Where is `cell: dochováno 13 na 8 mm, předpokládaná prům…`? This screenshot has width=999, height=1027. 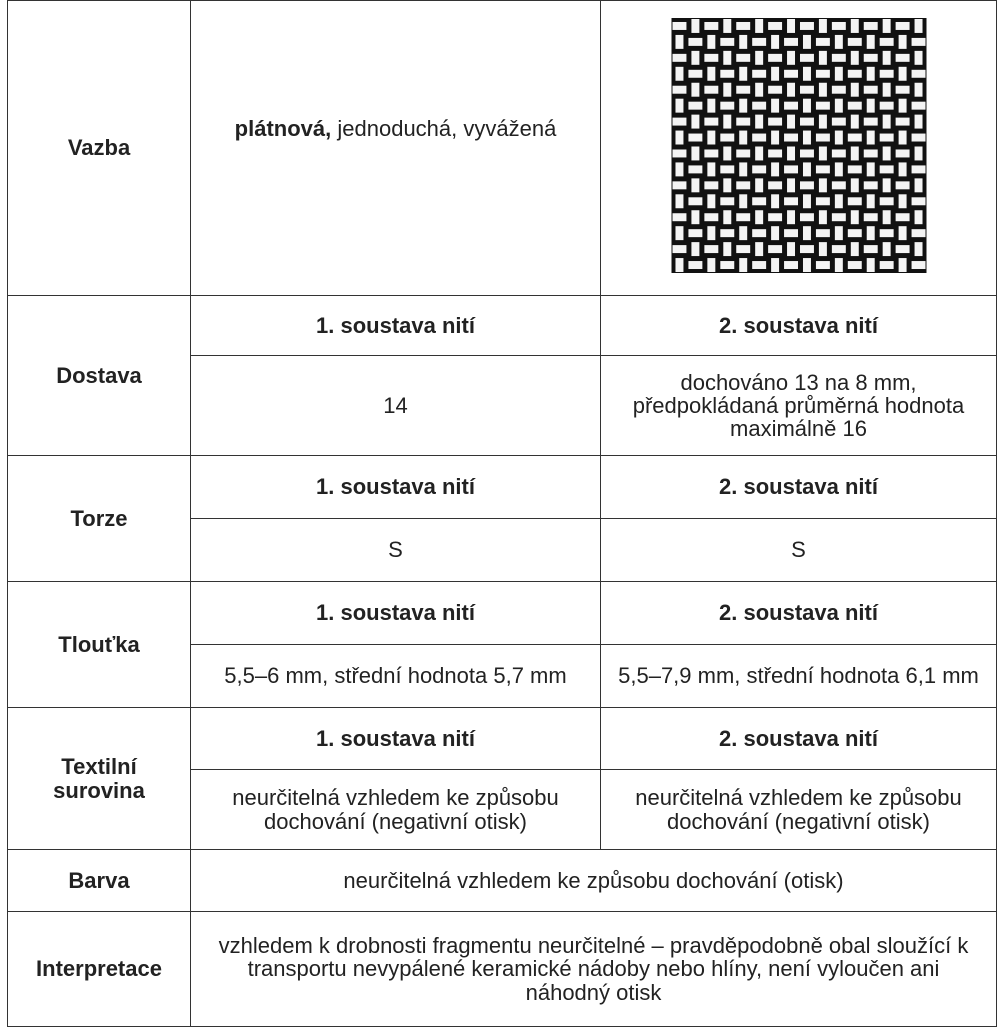
cell: dochováno 13 na 8 mm, předpokládaná prům… is located at coordinates (798, 405).